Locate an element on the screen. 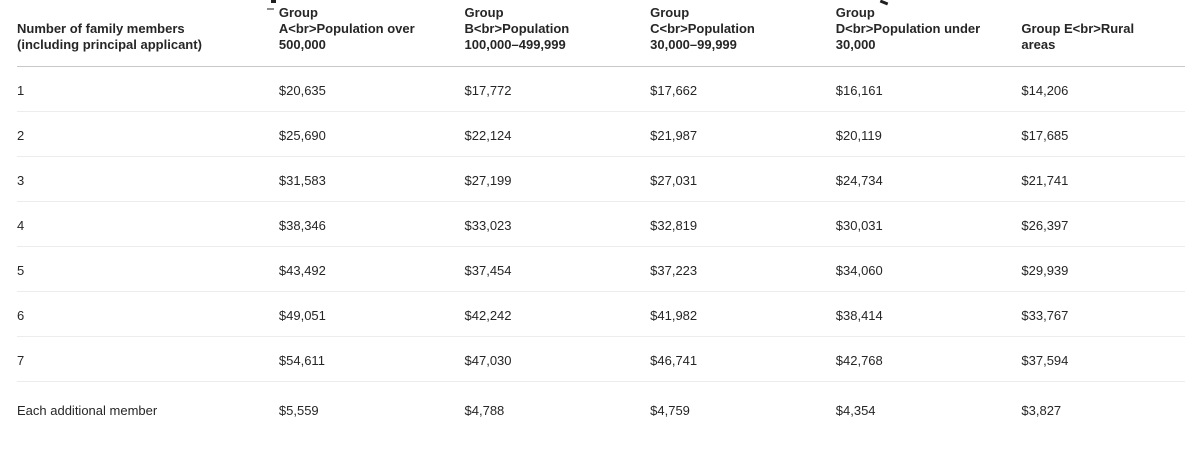 Image resolution: width=1185 pixels, height=449 pixels. table-row: 6$49,051$42,242$41,982$38,414$33,767 is located at coordinates (601, 314).